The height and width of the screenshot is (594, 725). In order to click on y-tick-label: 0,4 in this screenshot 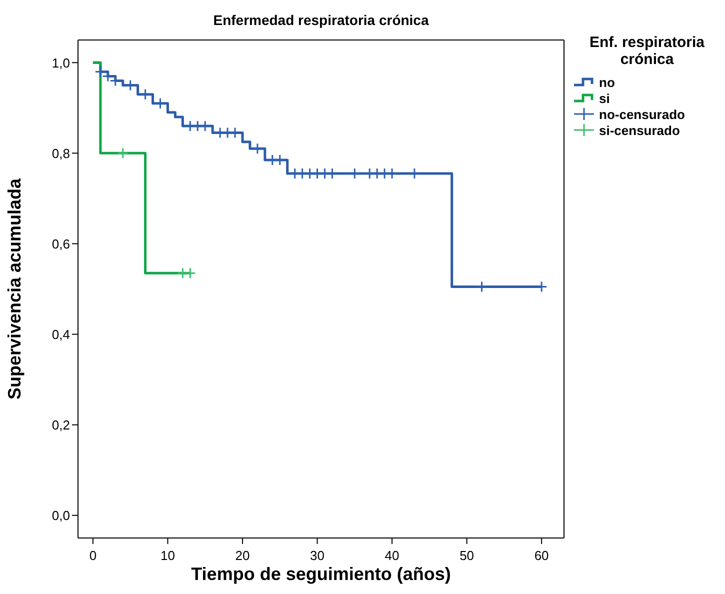, I will do `click(61, 334)`.